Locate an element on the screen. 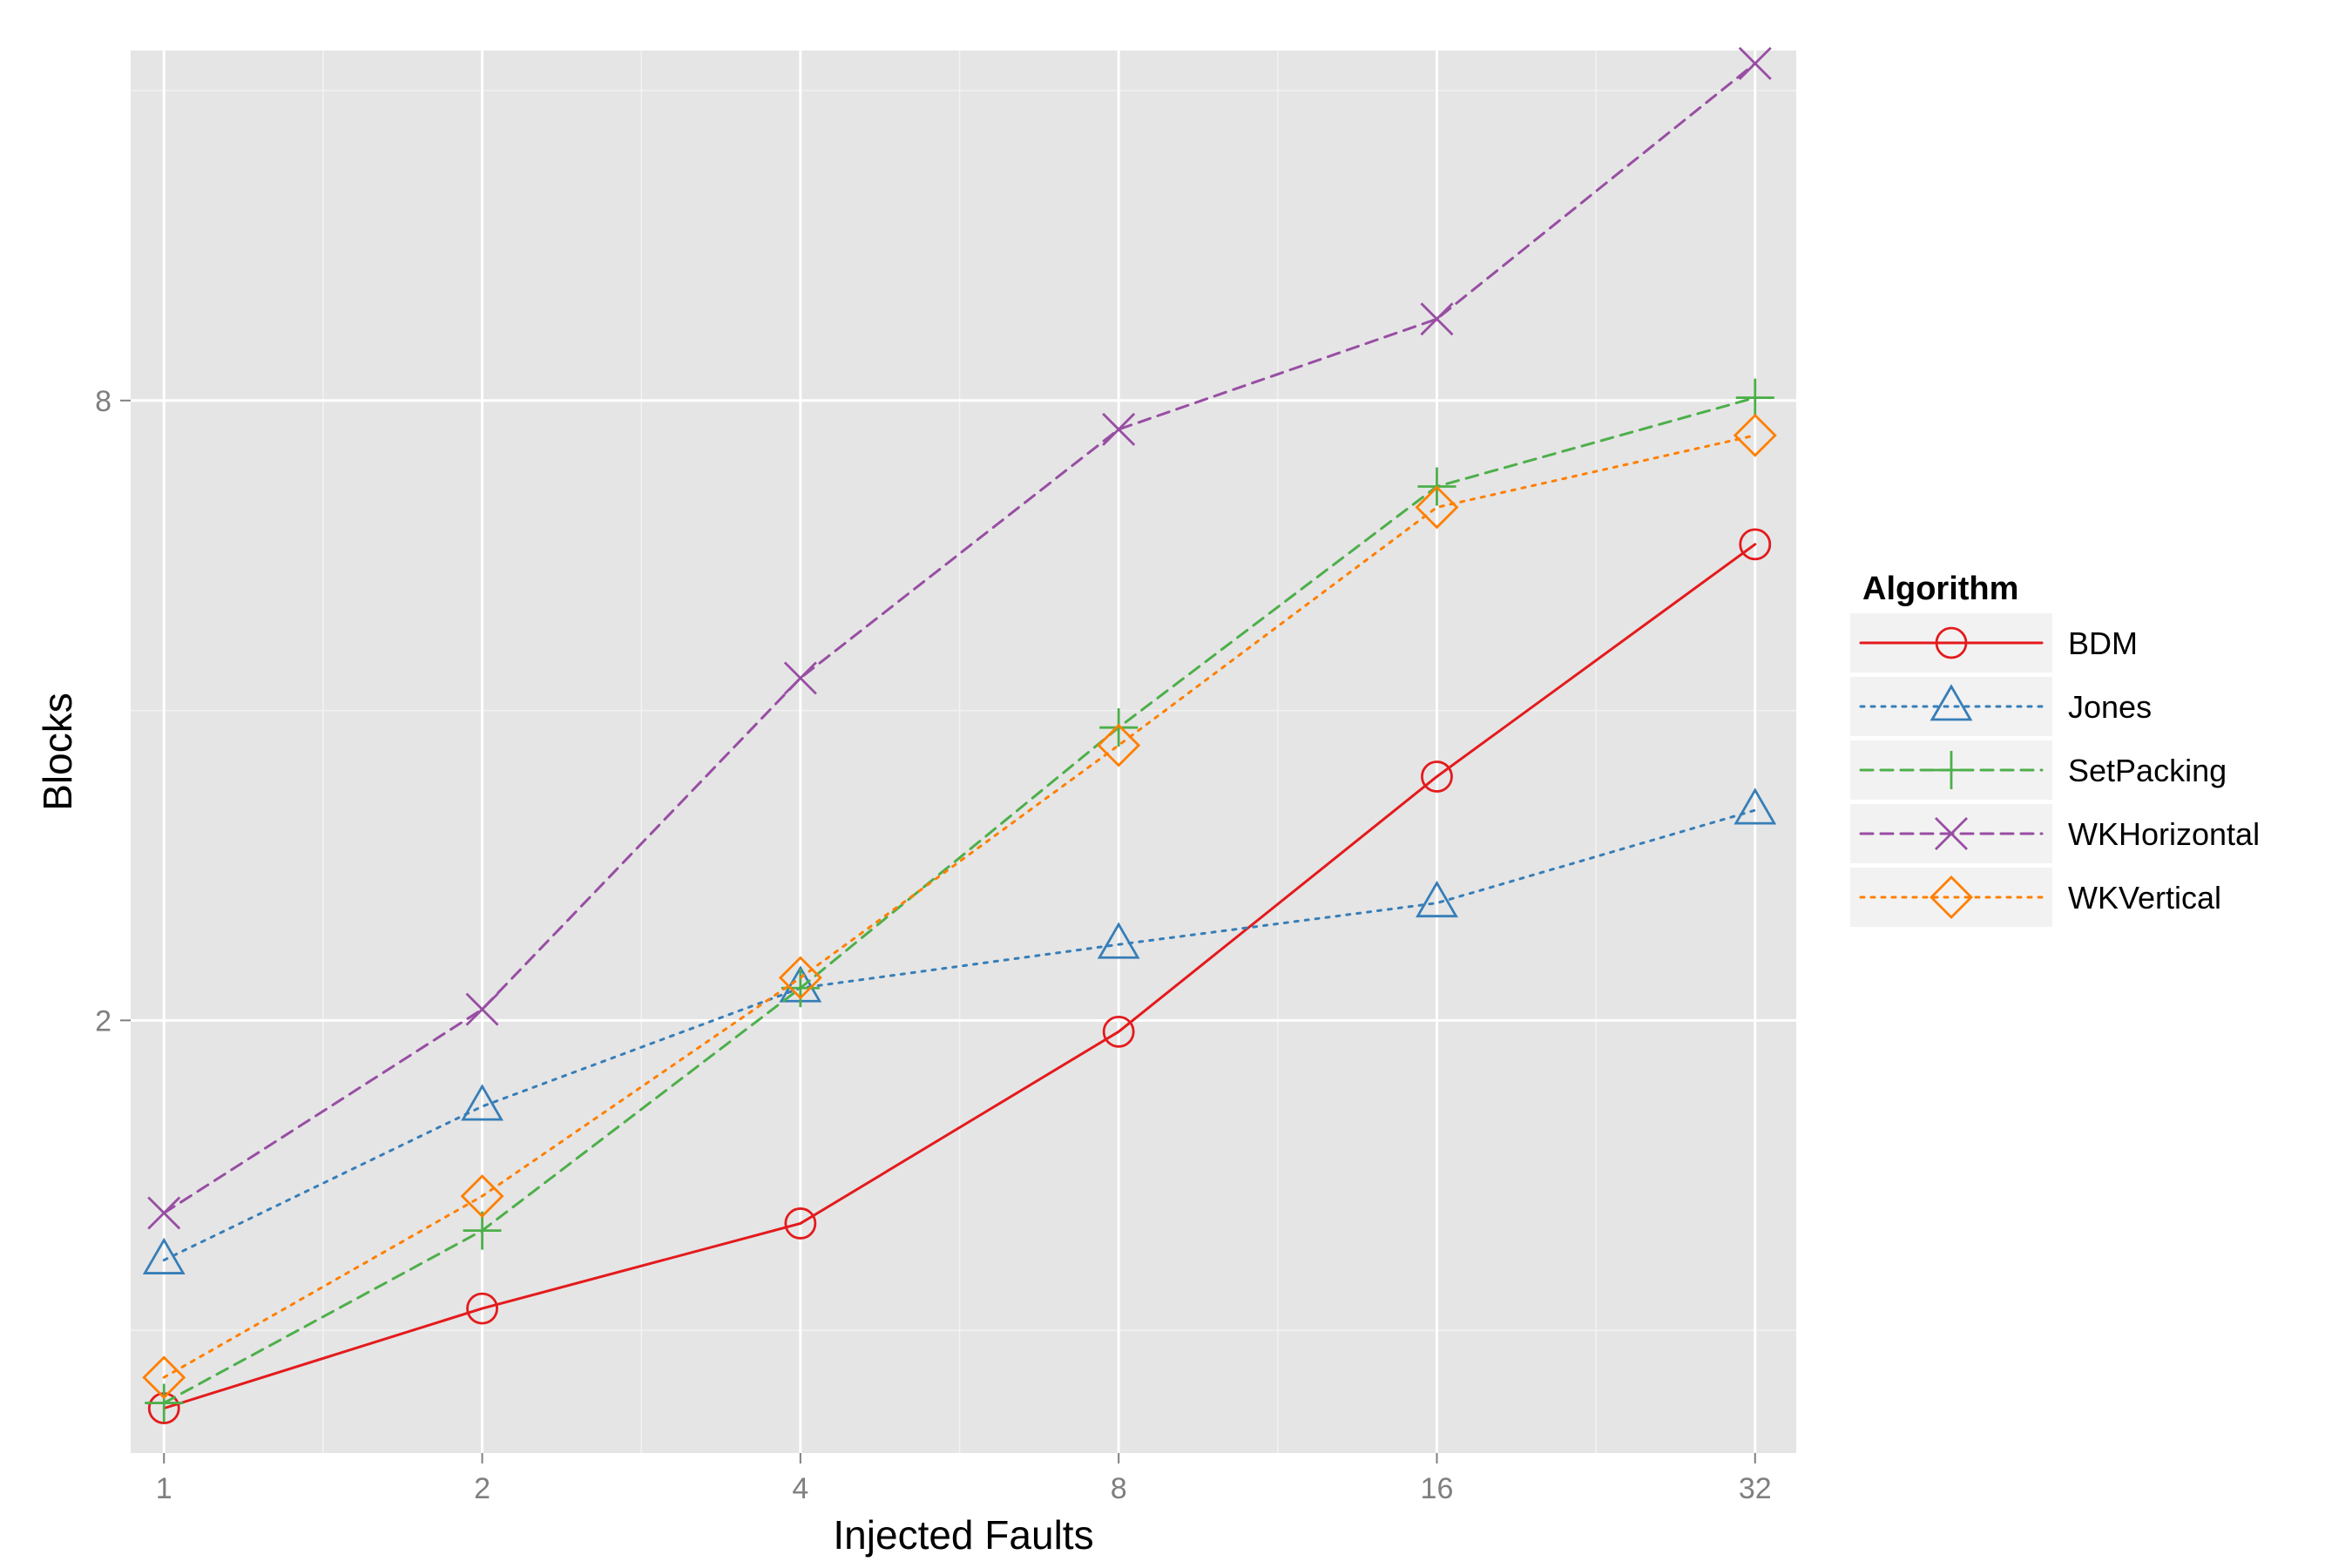 Image resolution: width=2352 pixels, height=1568 pixels. x-tick-label: 2 is located at coordinates (482, 1488).